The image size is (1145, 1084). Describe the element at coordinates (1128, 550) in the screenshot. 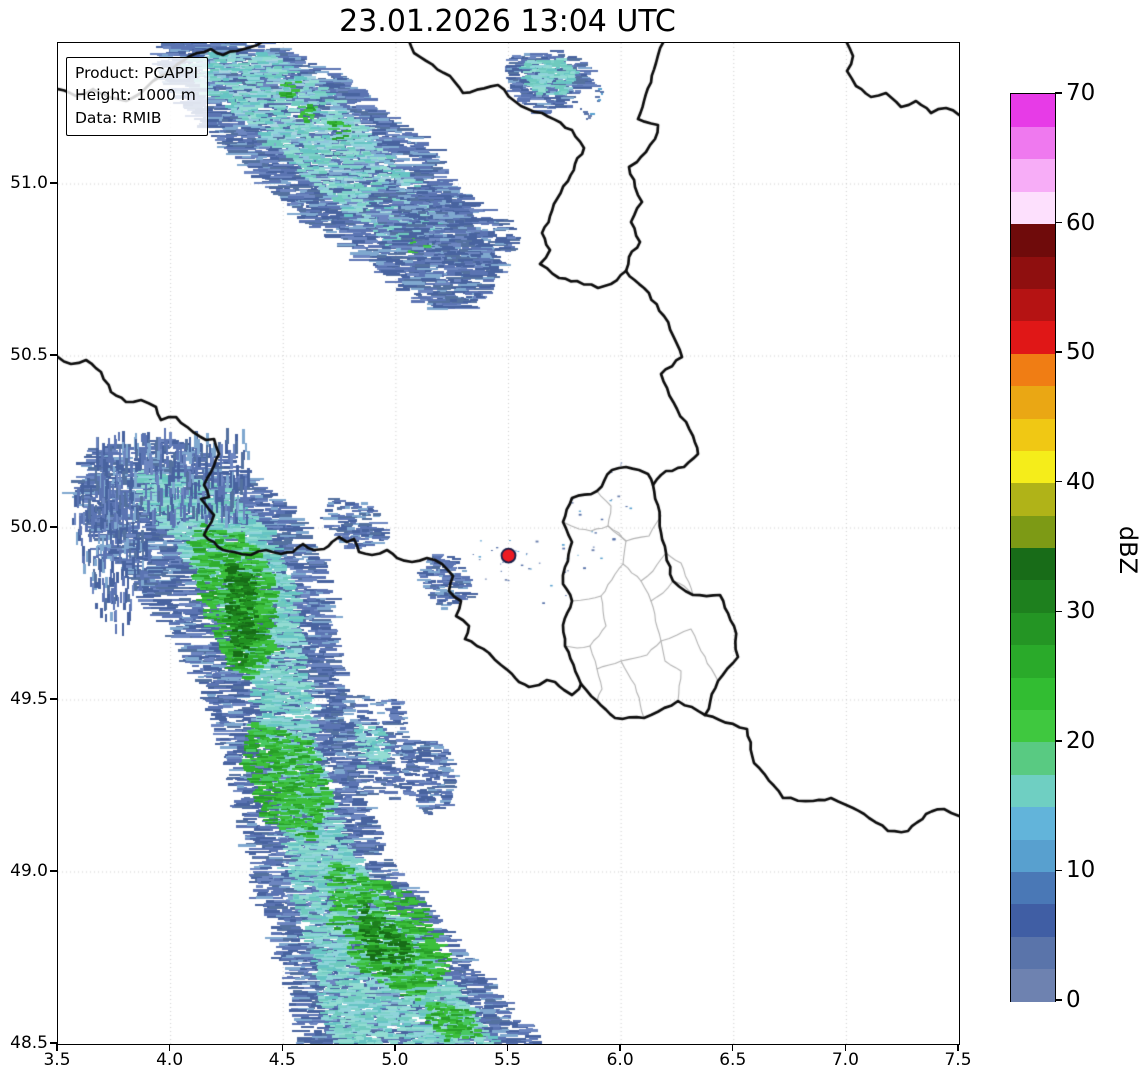

I see `colorbar-units-label: dBZ` at that location.